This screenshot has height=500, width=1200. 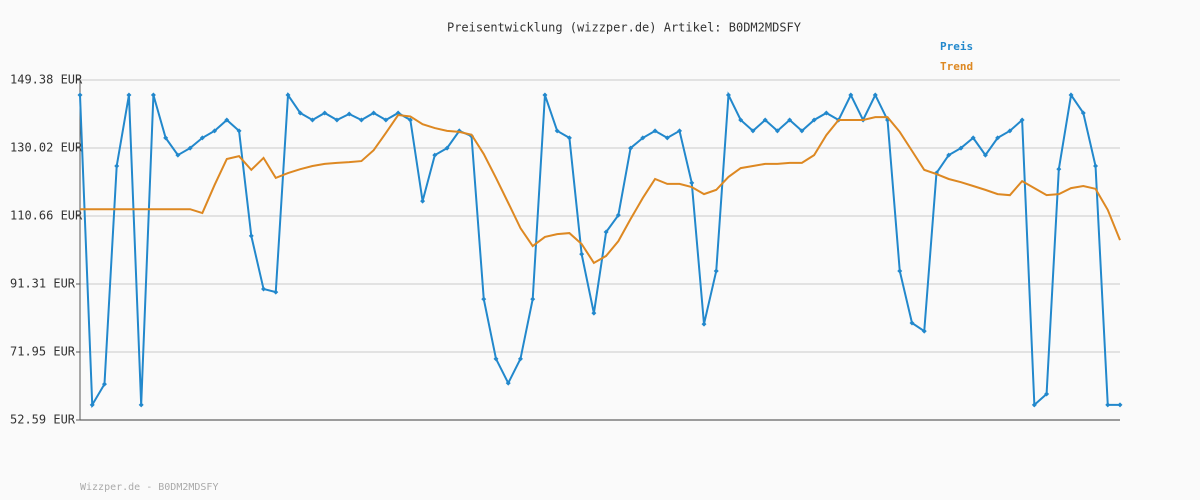 I want to click on footer: Wizzper.de - B0DM2MDSFY, so click(x=149, y=487).